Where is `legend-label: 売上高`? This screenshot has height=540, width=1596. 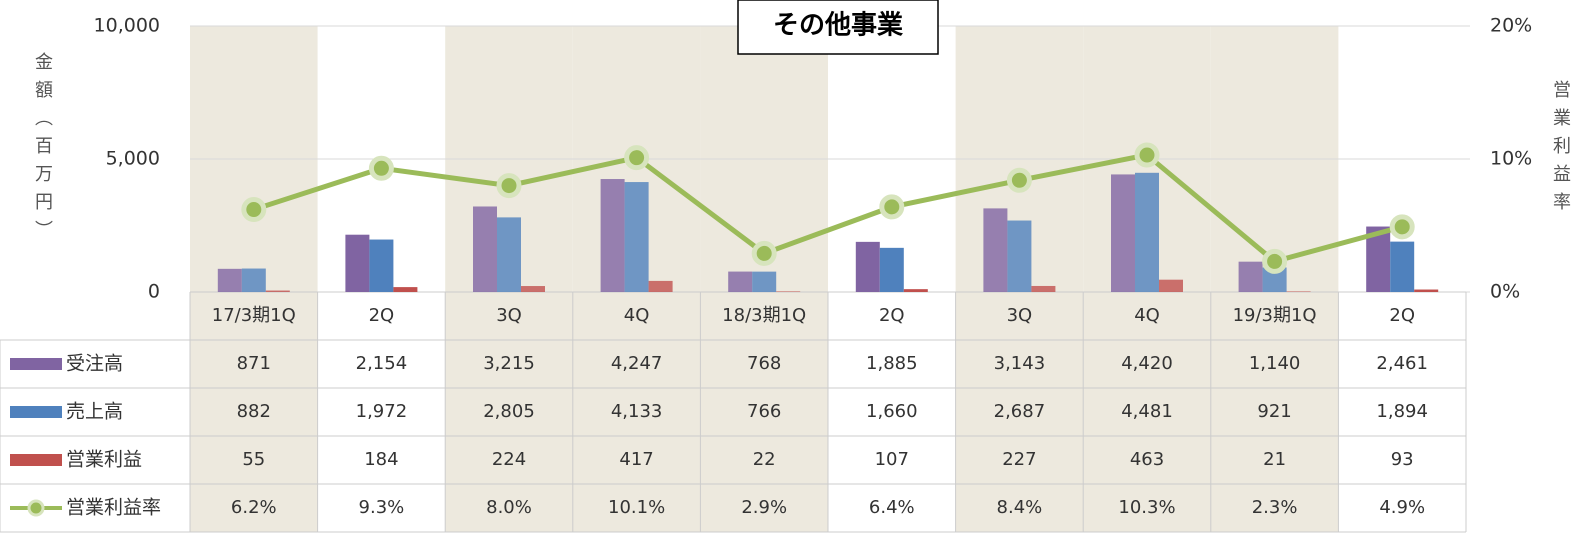
legend-label: 売上高 is located at coordinates (94, 412).